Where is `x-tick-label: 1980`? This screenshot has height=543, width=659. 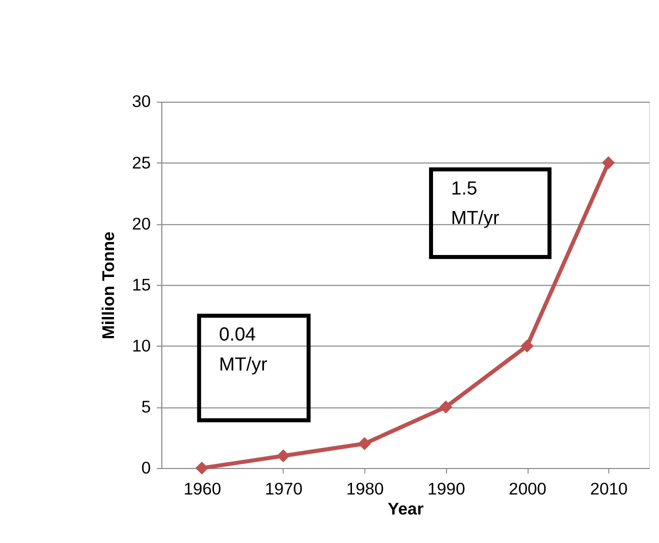 x-tick-label: 1980 is located at coordinates (365, 488).